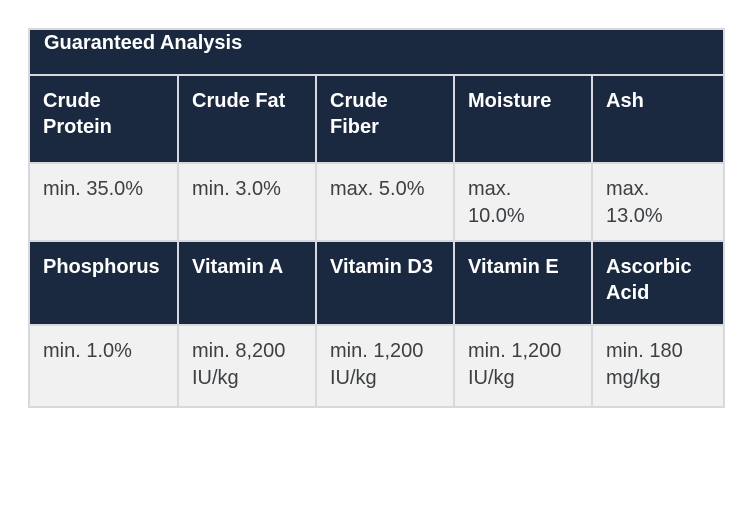 Image resolution: width=738 pixels, height=529 pixels. I want to click on value-cell: min. 180 mg/kg, so click(658, 366).